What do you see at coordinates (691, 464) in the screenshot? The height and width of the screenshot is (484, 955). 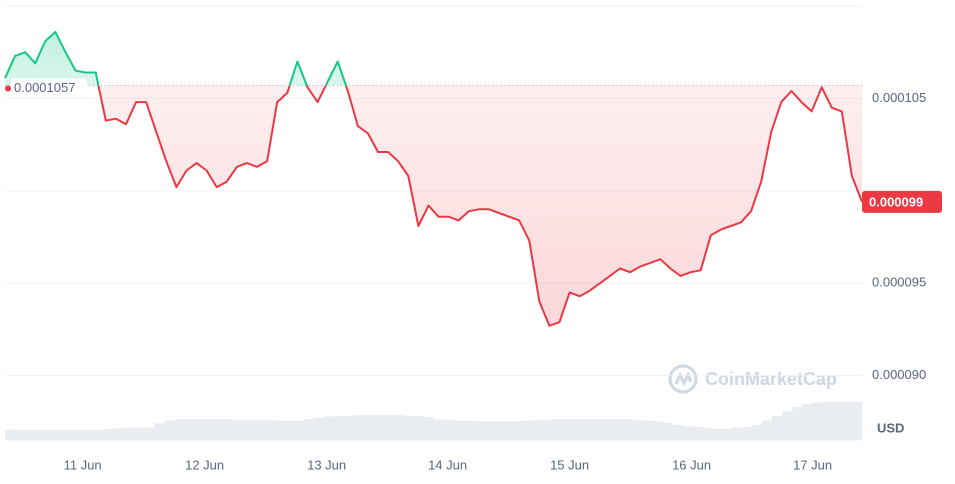 I see `x-tick-label: 16 Jun` at bounding box center [691, 464].